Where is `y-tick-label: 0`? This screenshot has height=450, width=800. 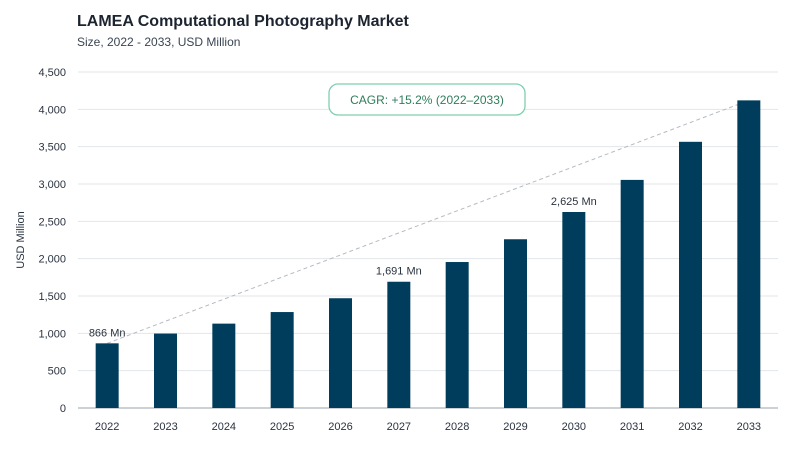 y-tick-label: 0 is located at coordinates (63, 409).